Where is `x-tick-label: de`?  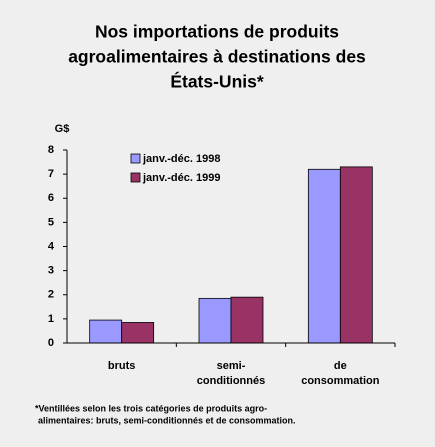
x-tick-label: de is located at coordinates (340, 366).